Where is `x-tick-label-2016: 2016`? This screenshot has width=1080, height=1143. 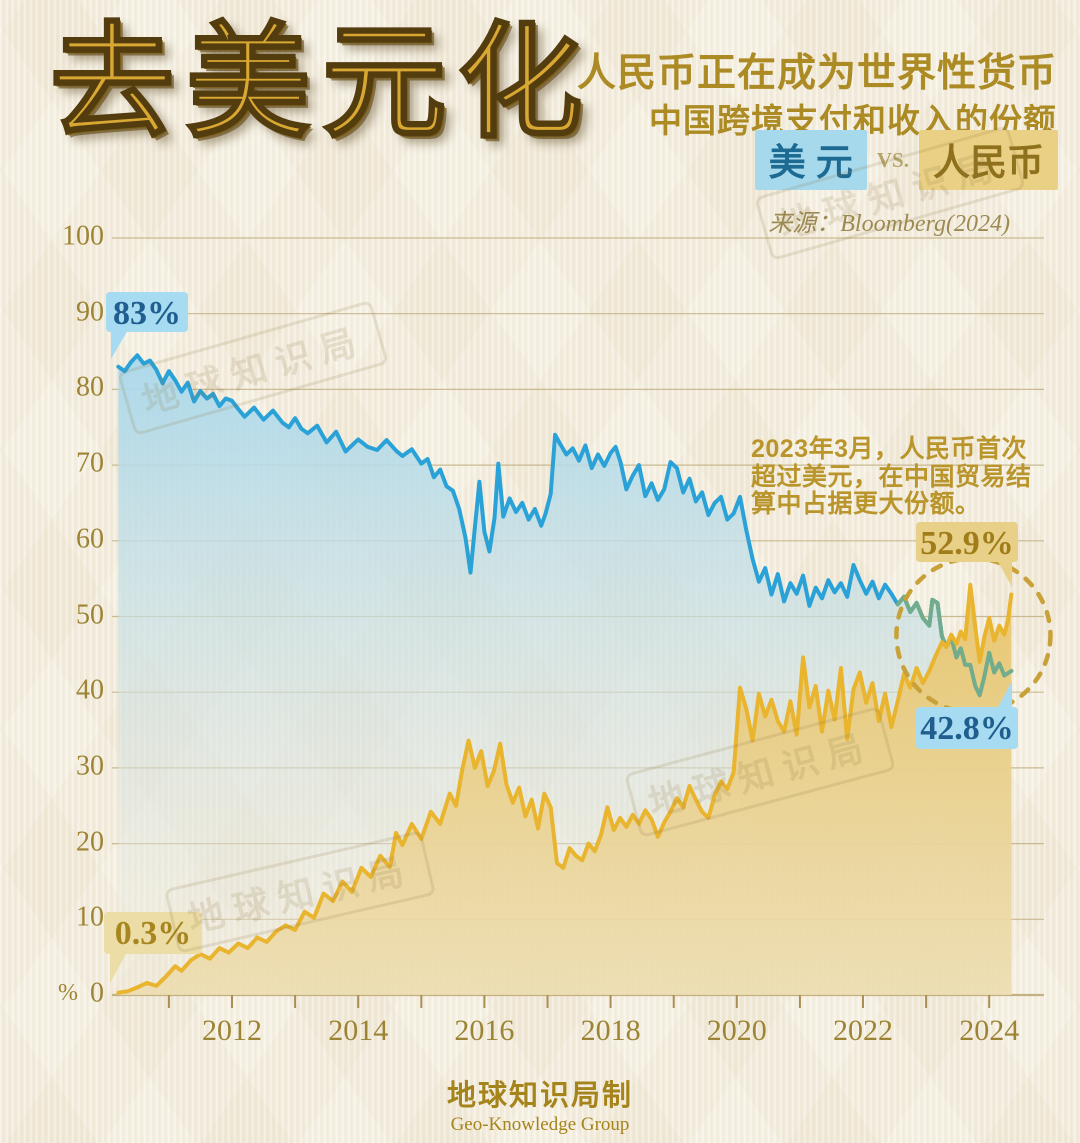
x-tick-label-2016: 2016 is located at coordinates (484, 1030).